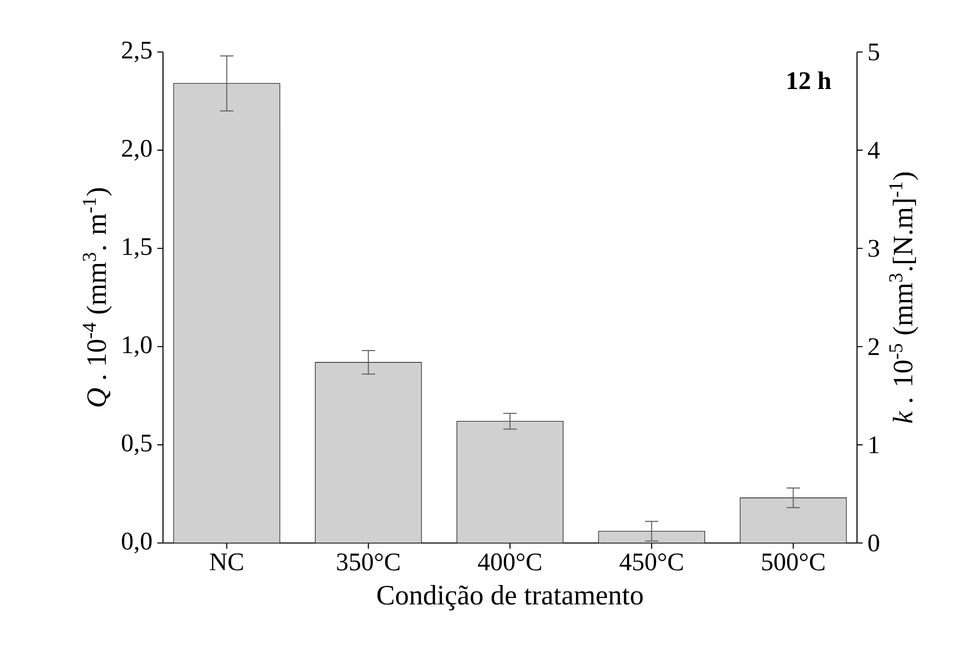 The image size is (960, 650). I want to click on x-tick-label: 450°C, so click(651, 561).